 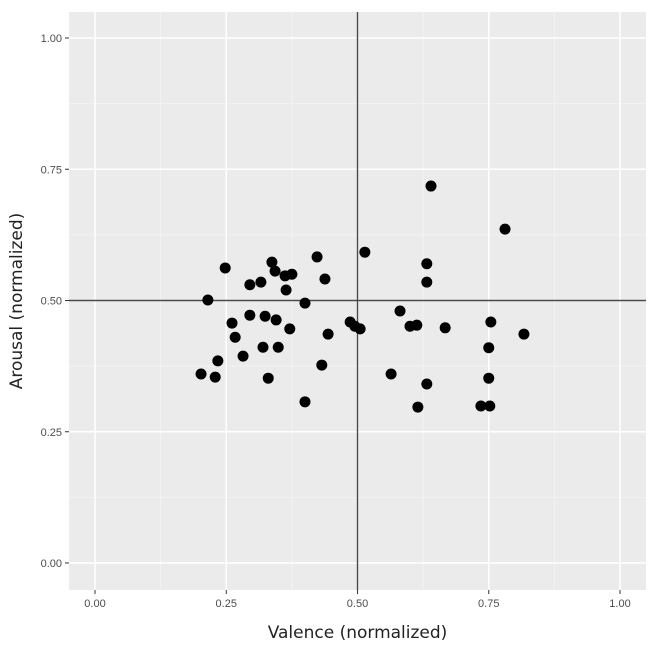 What do you see at coordinates (17, 301) in the screenshot?
I see `y-axis-title: Arousal (normalized)` at bounding box center [17, 301].